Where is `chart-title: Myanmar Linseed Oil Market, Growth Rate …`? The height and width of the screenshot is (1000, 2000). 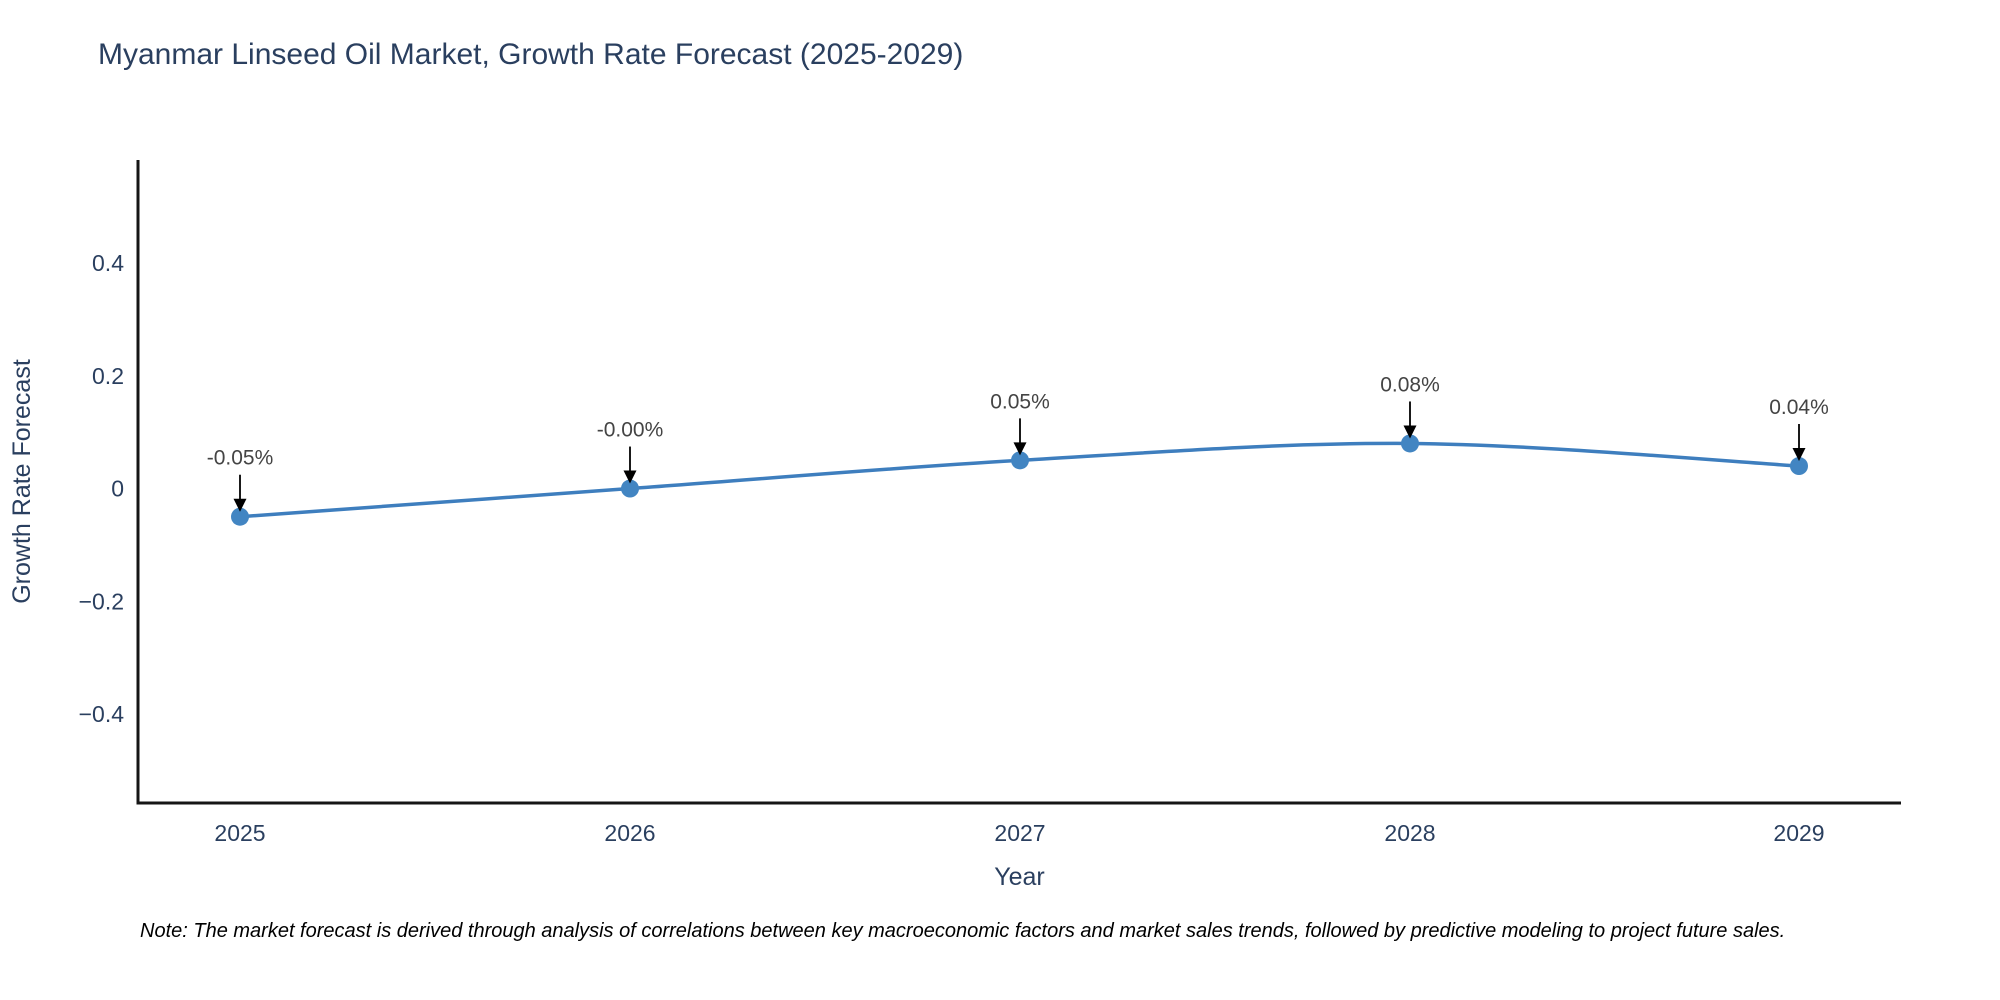
chart-title: Myanmar Linseed Oil Market, Growth Rate … is located at coordinates (531, 54).